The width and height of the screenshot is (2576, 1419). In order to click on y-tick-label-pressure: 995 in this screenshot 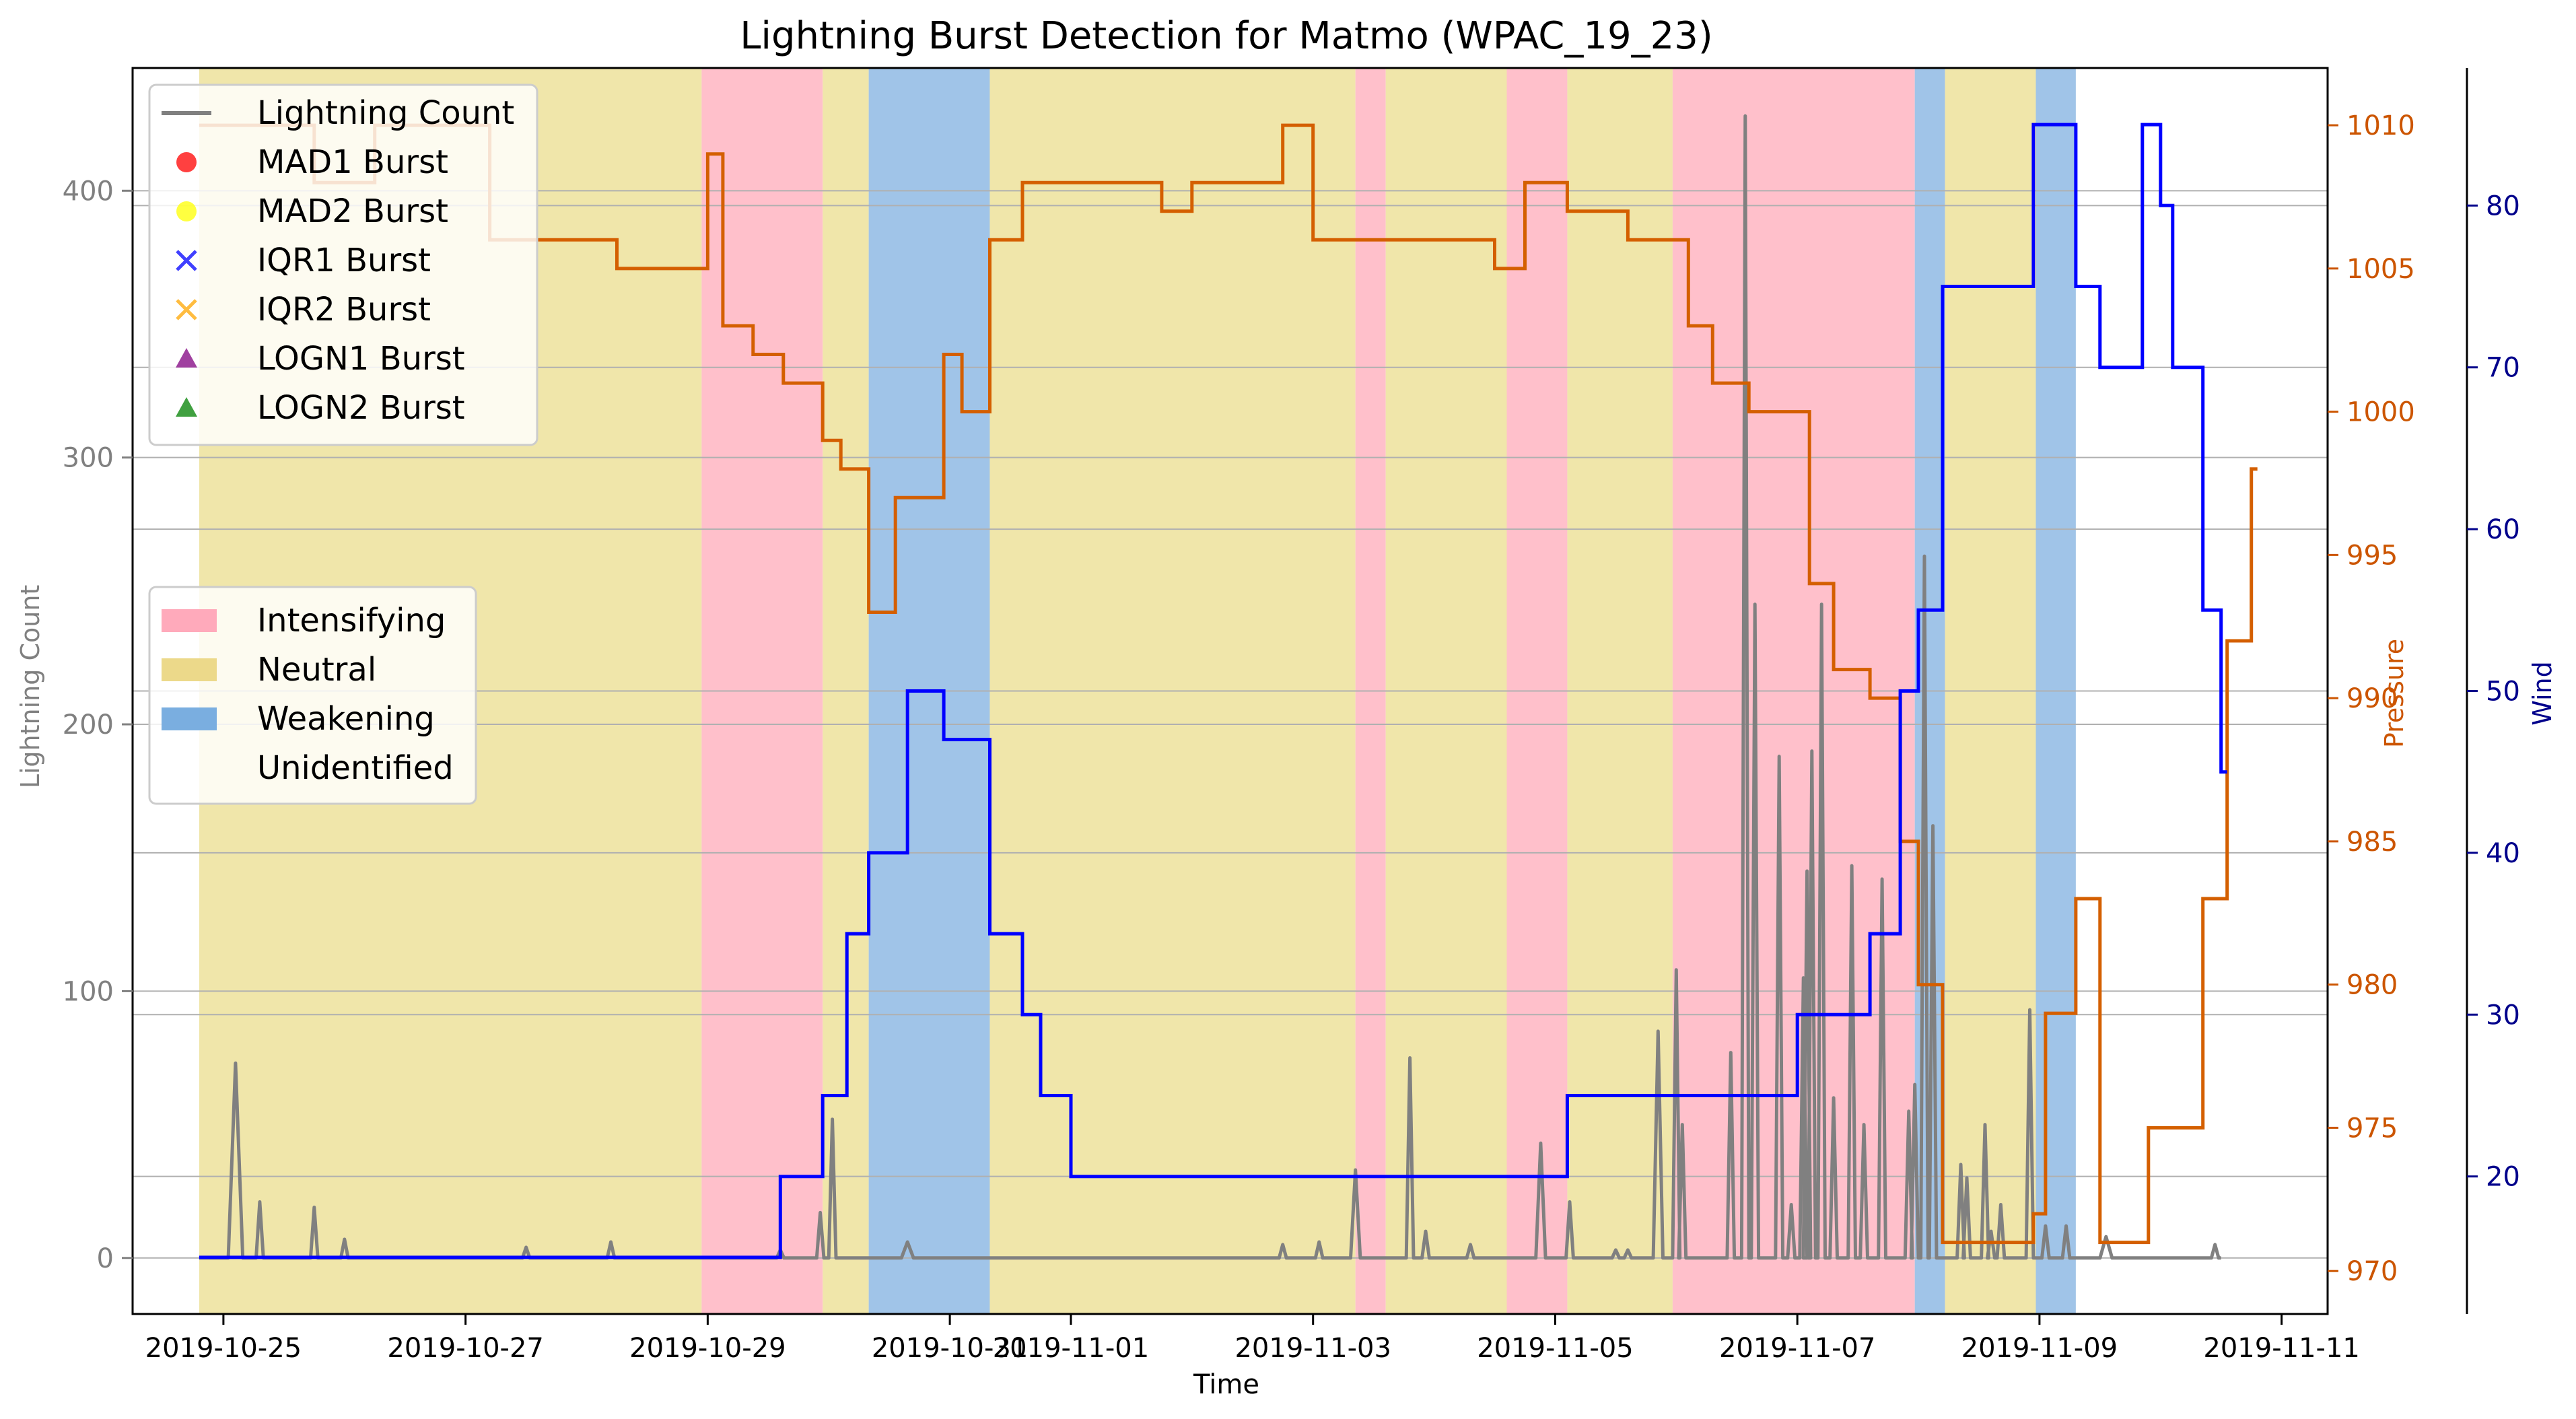, I will do `click(2372, 555)`.